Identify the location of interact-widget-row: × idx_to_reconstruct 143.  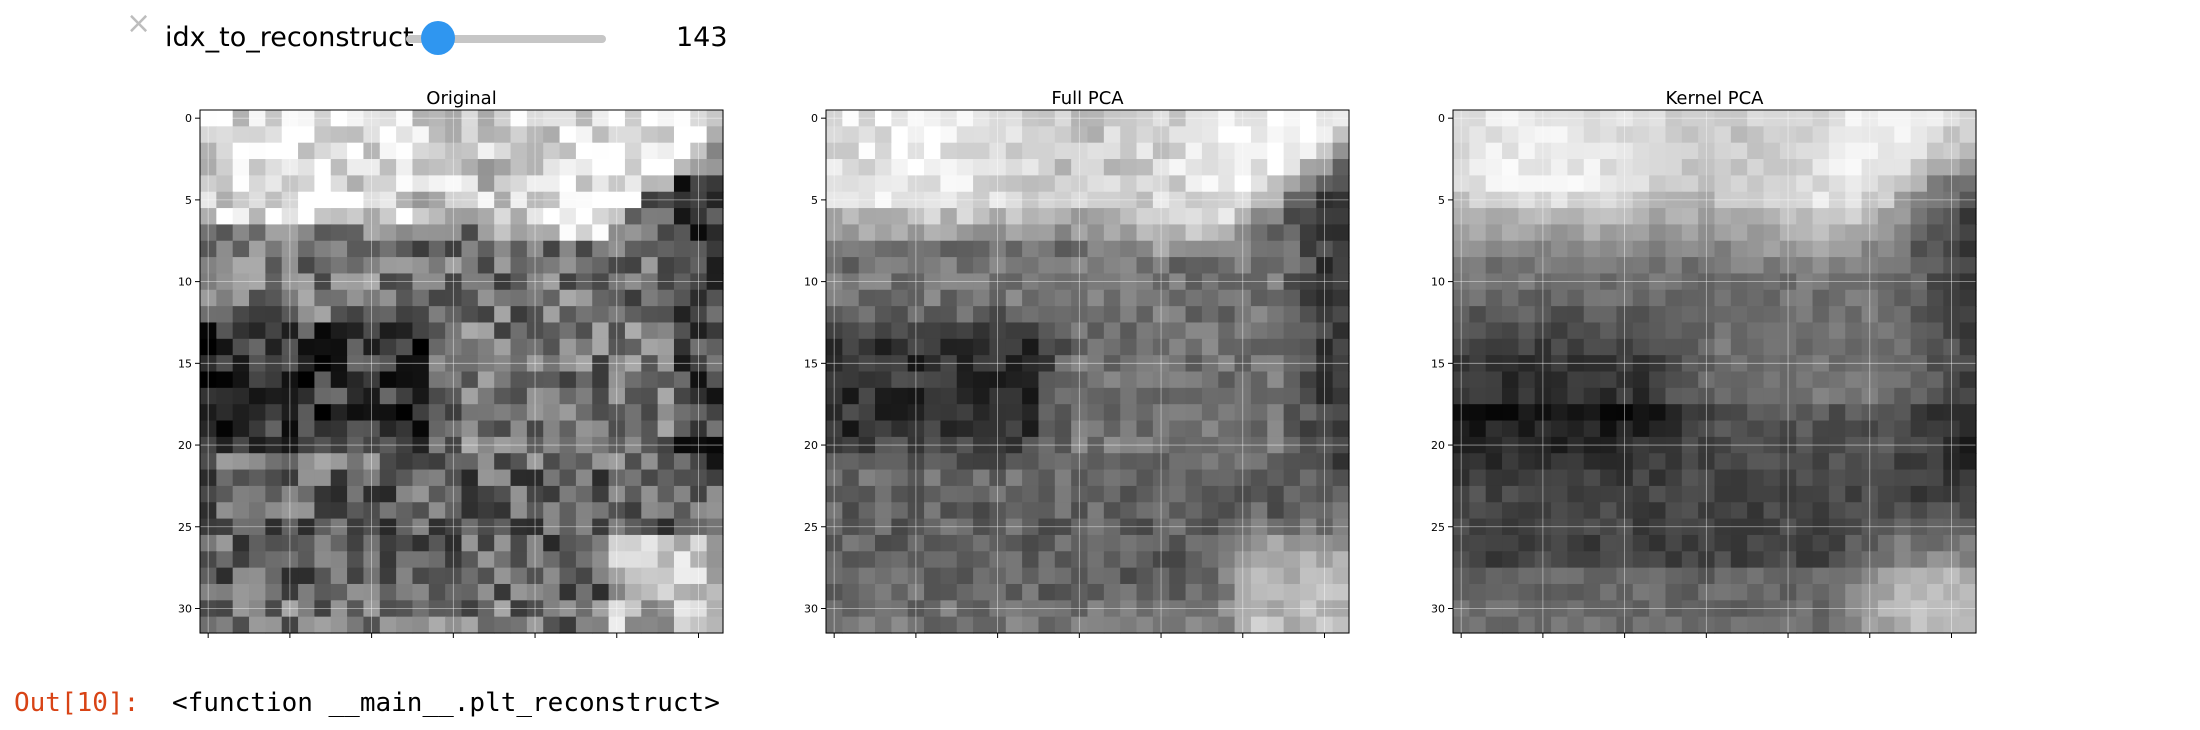
(1100, 40).